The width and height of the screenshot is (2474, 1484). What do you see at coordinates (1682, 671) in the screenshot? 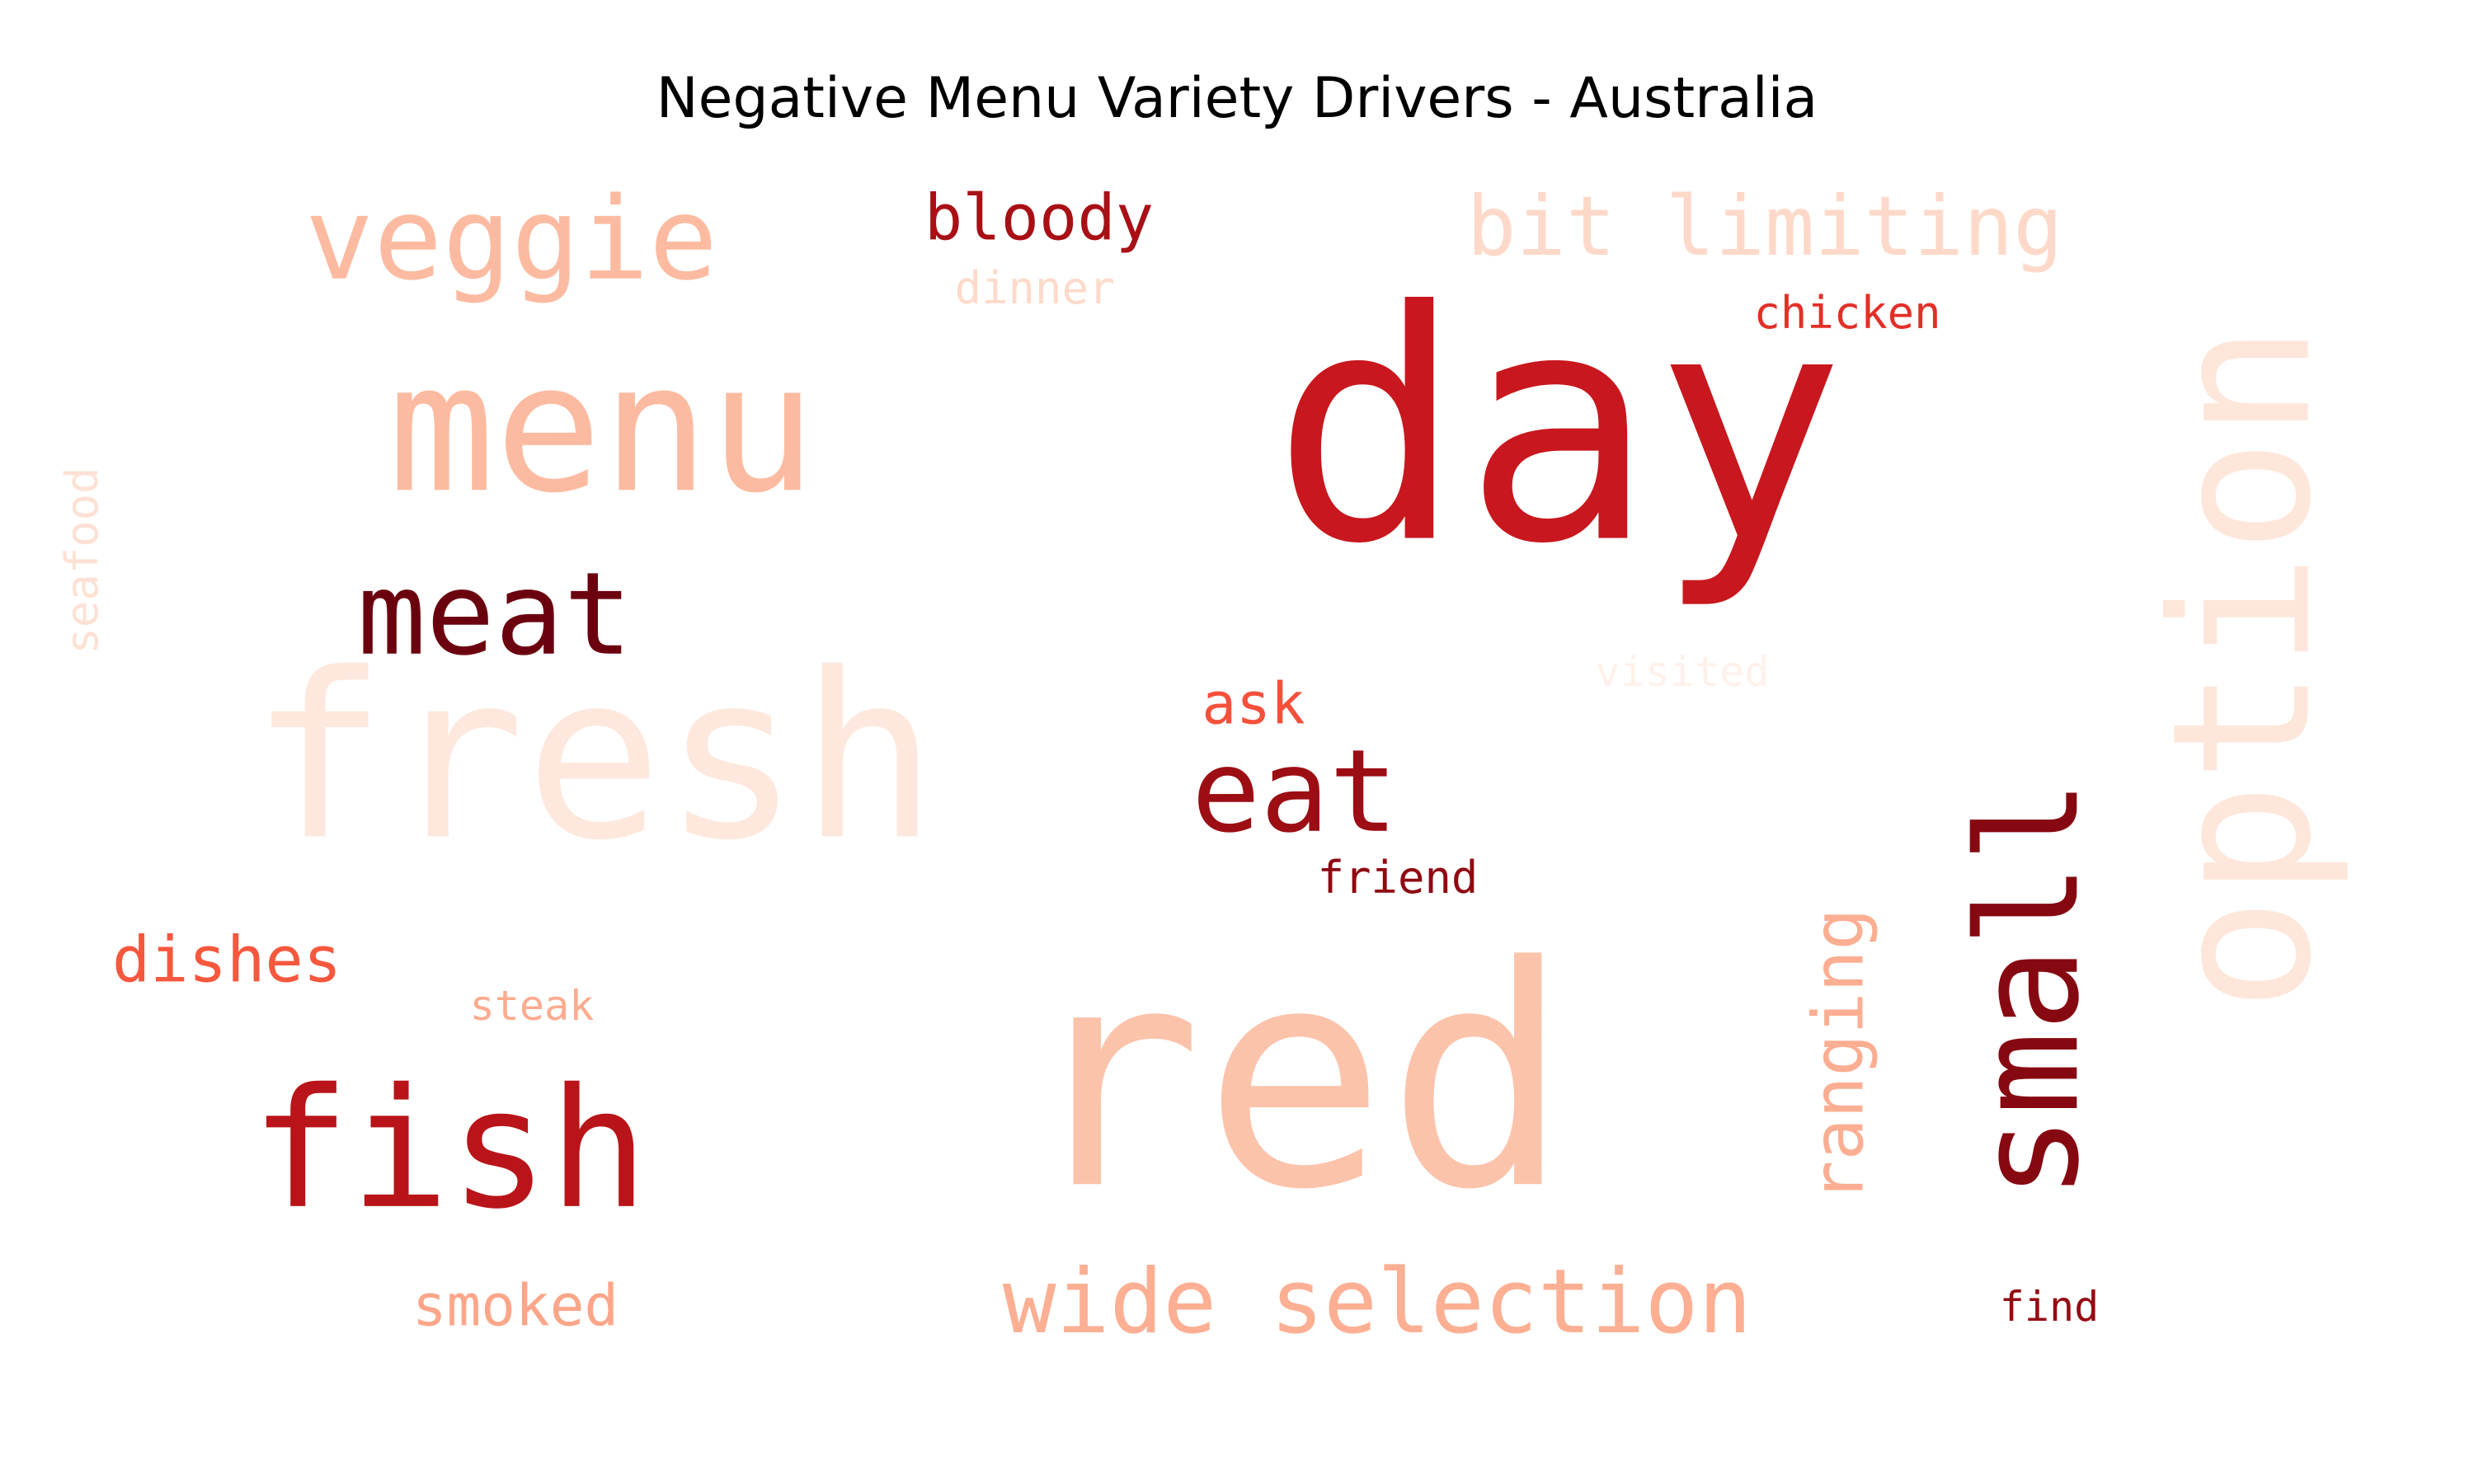
I see `word-visited: visited` at bounding box center [1682, 671].